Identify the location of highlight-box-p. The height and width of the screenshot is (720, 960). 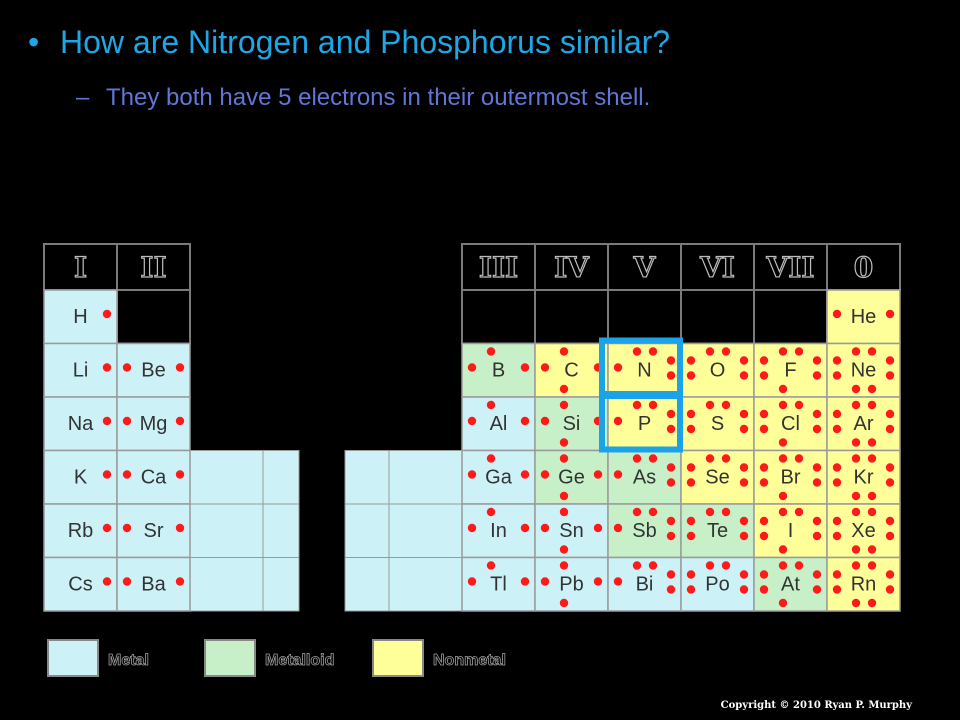
(641, 422).